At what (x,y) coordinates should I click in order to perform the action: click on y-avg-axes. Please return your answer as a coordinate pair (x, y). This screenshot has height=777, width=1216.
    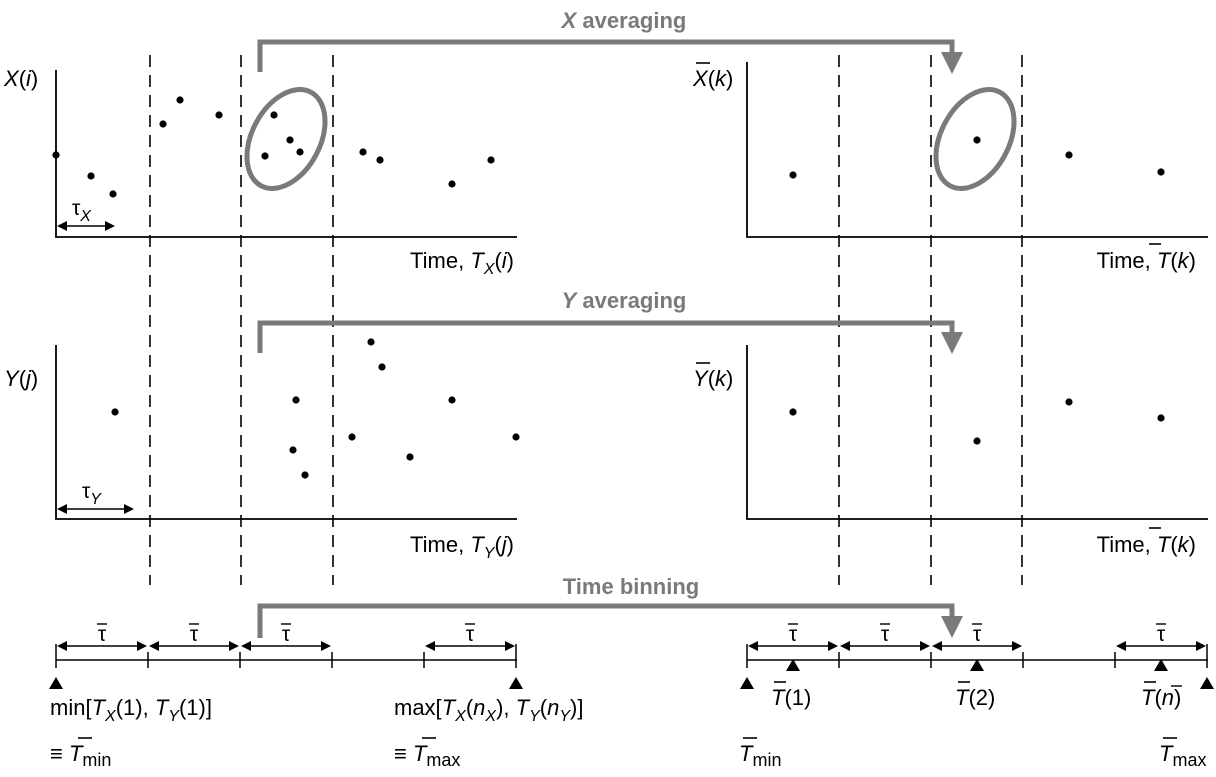
    Looking at the image, I should click on (977, 432).